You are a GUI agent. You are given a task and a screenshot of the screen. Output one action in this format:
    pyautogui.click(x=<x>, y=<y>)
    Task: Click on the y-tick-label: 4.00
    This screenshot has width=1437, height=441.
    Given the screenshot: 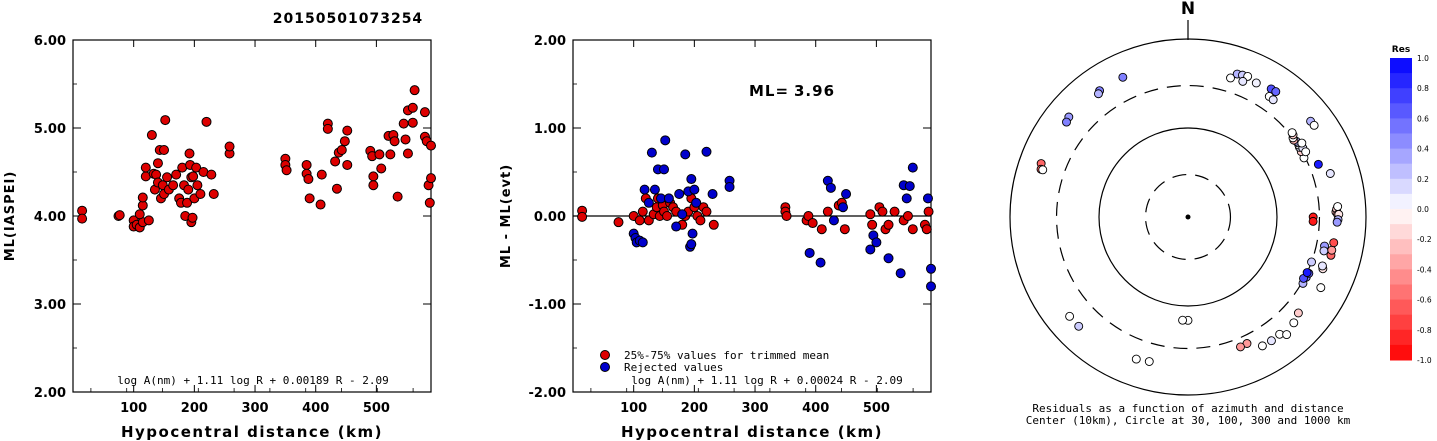 What is the action you would take?
    pyautogui.click(x=50, y=217)
    